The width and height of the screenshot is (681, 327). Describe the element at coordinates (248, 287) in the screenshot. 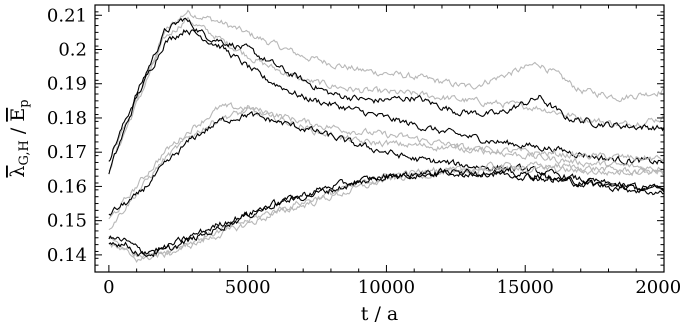

I see `x-tick-label: 5000` at that location.